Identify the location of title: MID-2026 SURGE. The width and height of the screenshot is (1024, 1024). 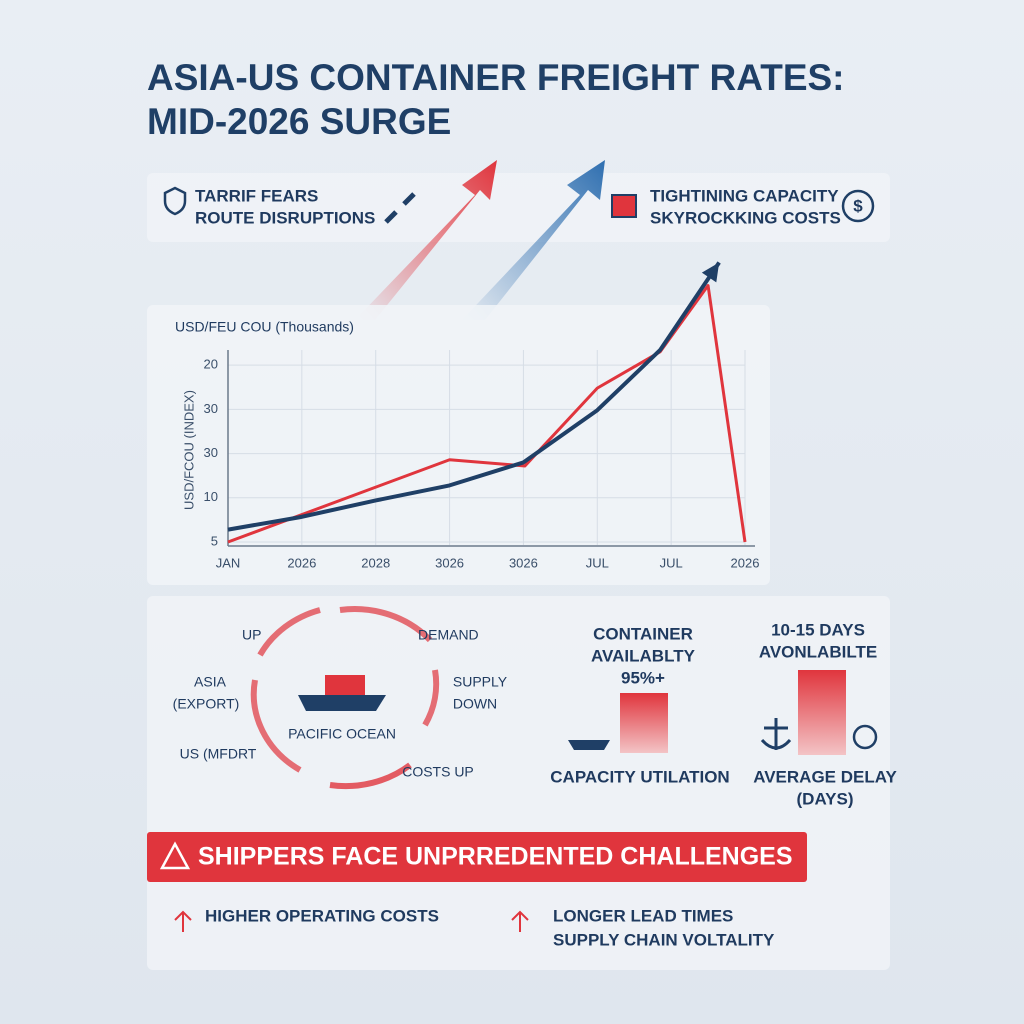
(299, 121).